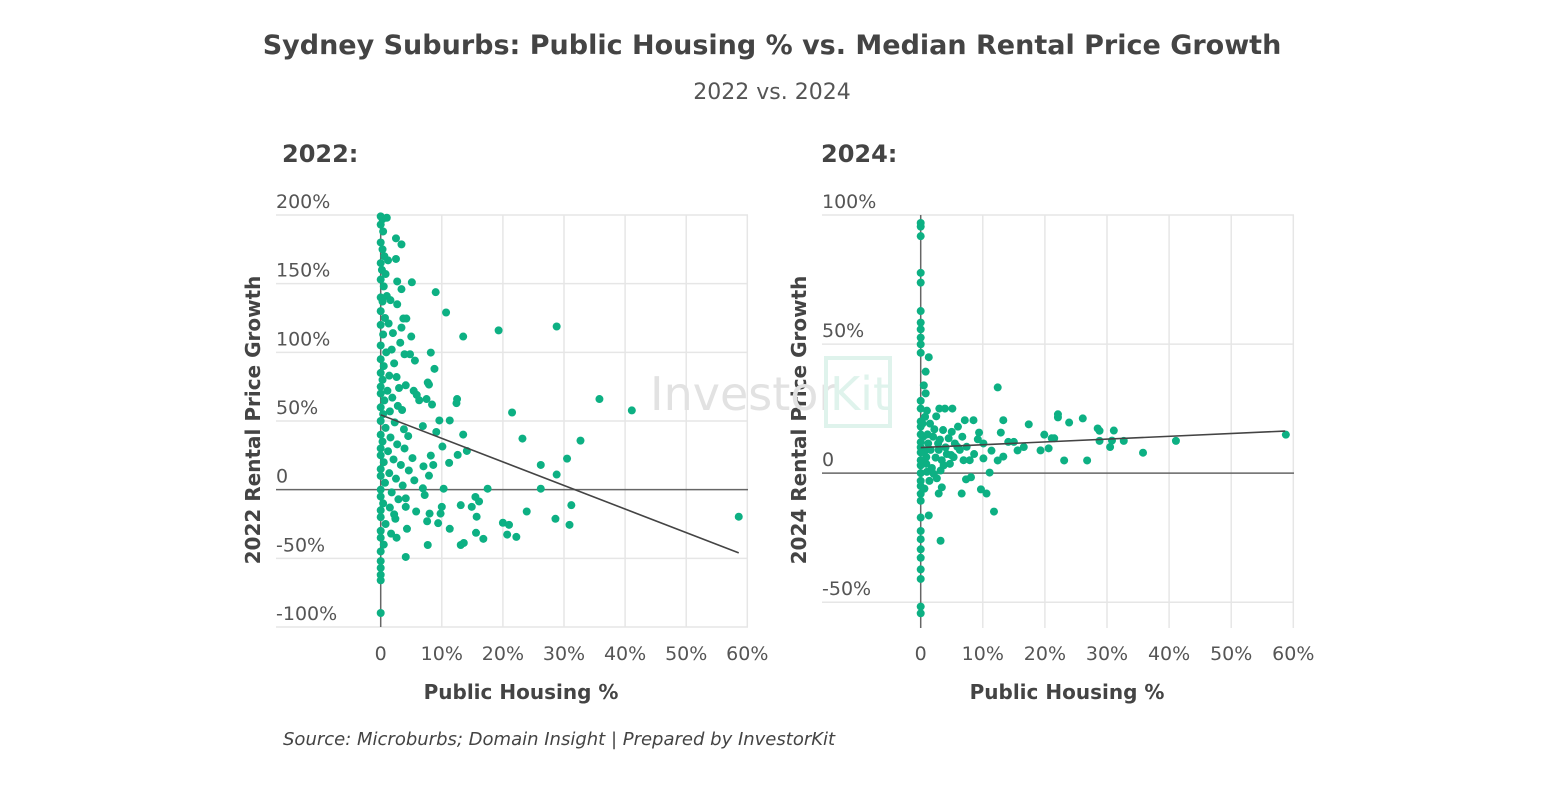  Describe the element at coordinates (747, 654) in the screenshot. I see `x-tick-label: 60%` at that location.